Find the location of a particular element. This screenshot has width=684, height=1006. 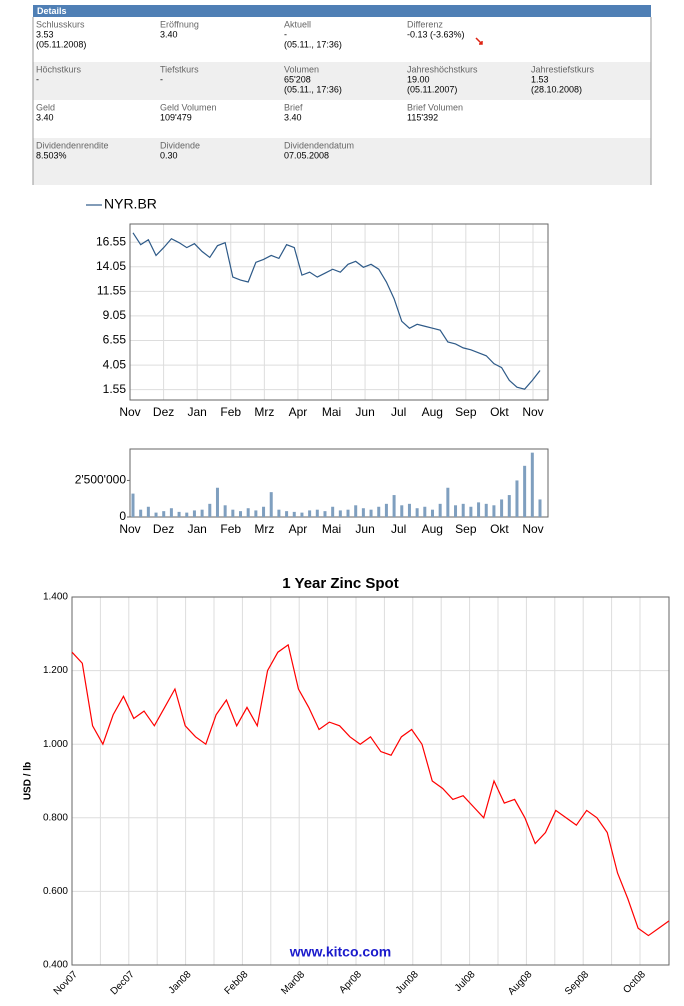

y-tick-label: 16.55 is located at coordinates (111, 241).